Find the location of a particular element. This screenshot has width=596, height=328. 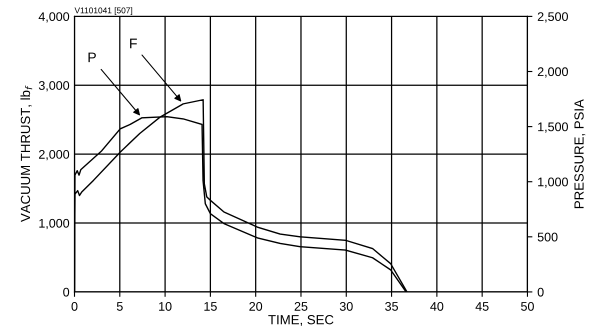

y2-tick-label: 1,000 is located at coordinates (553, 183).